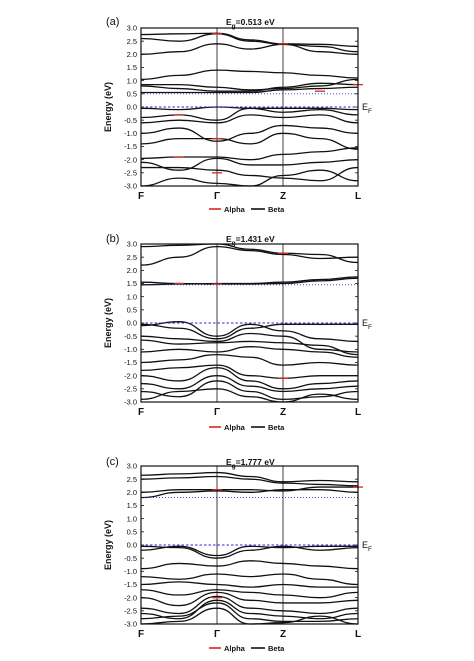 The image size is (474, 661). I want to click on title-subscript: g, so click(234, 26).